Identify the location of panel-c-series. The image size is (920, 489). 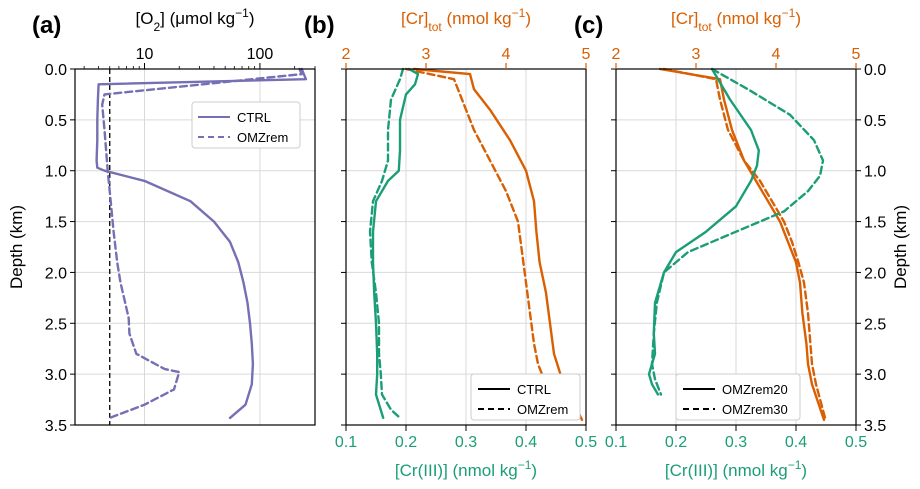
(737, 244).